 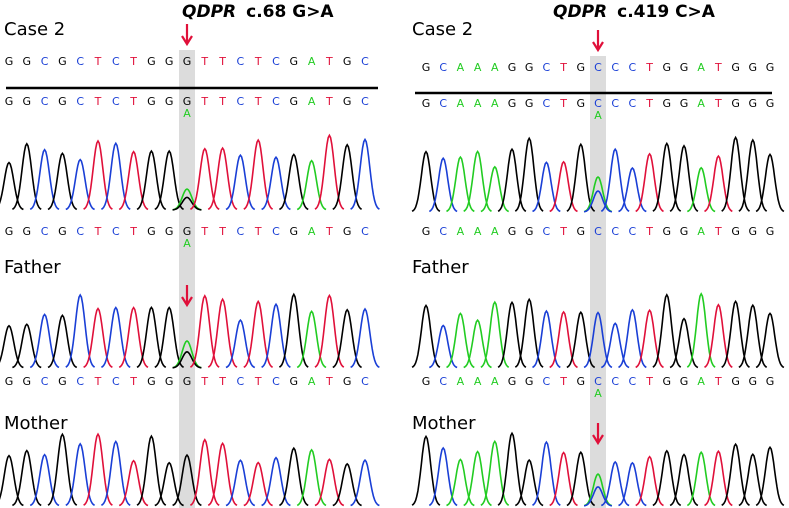 I want to click on sample-label: Case 2, so click(x=442, y=29).